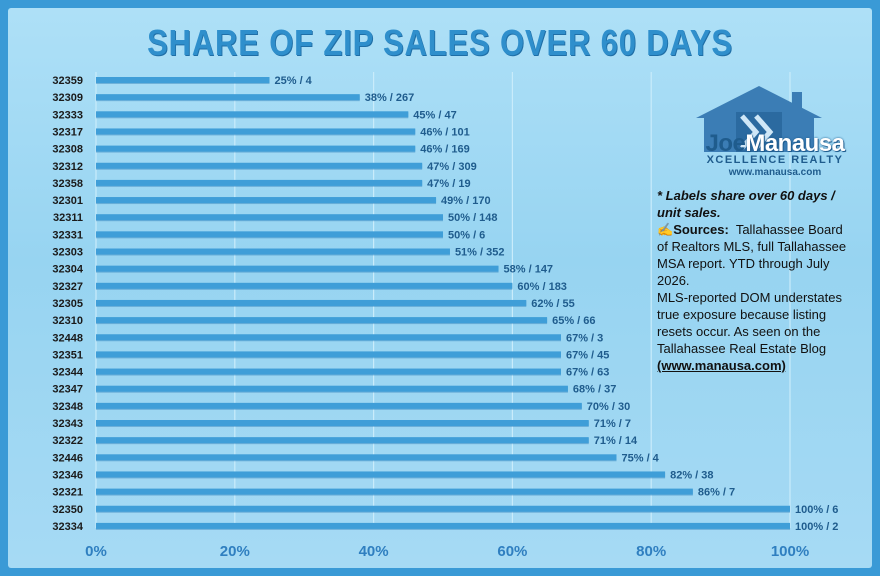  I want to click on data-label: 100% / 2, so click(816, 527).